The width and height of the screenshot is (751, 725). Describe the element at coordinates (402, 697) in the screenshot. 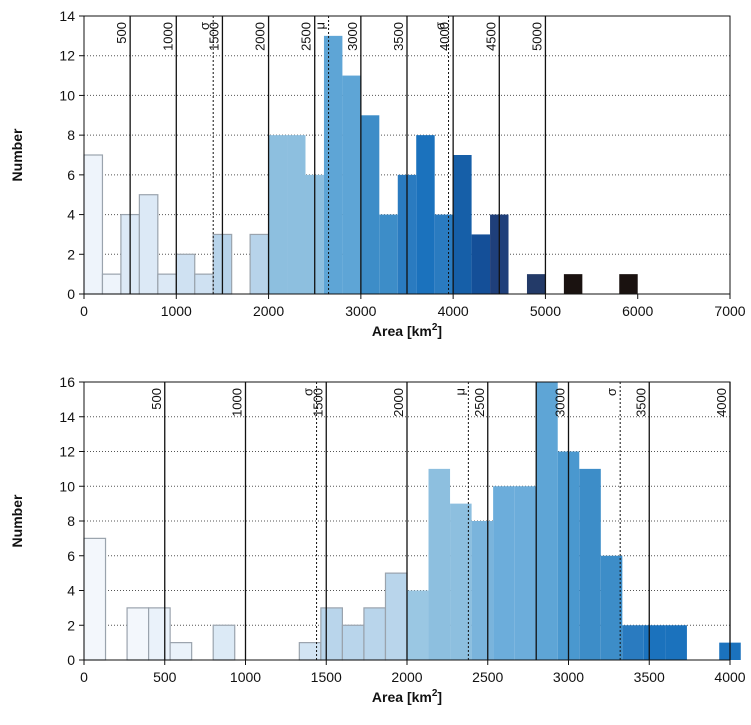

I see `x-axis-label-main: Area [km` at that location.